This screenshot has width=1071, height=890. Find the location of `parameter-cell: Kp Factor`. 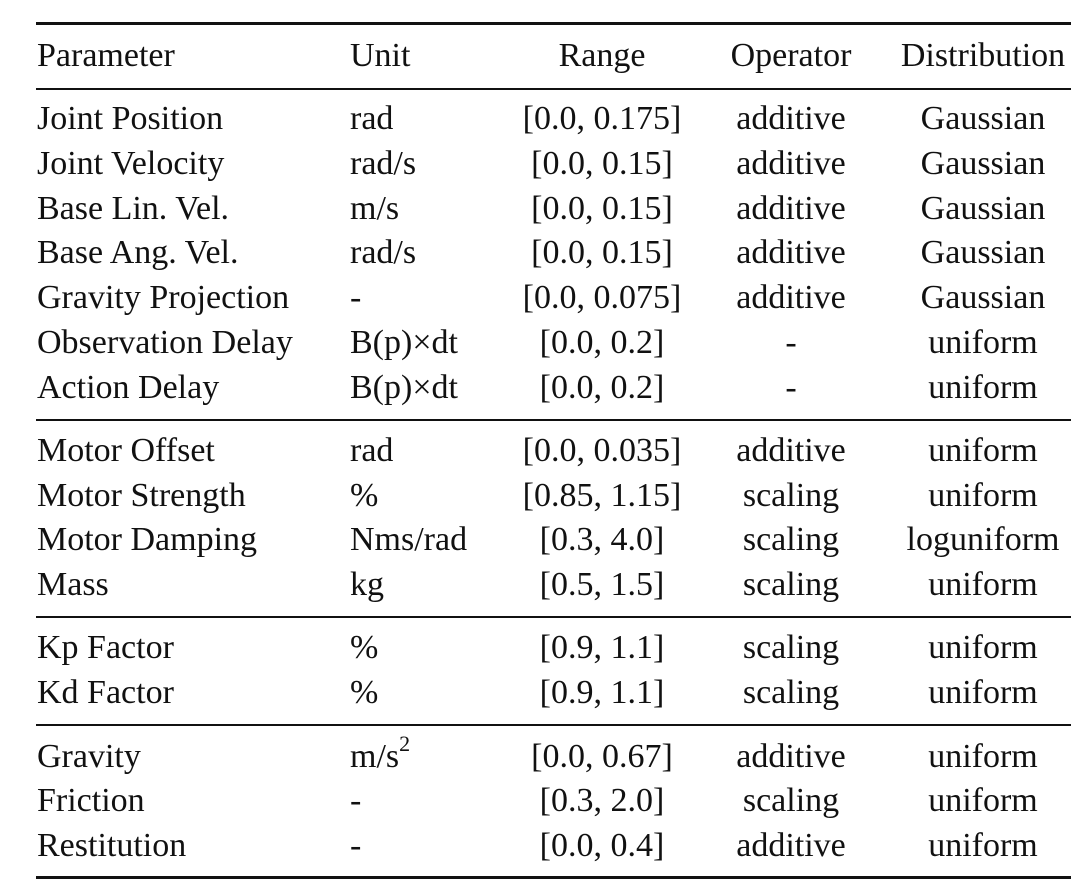

parameter-cell: Kp Factor is located at coordinates (105, 647).